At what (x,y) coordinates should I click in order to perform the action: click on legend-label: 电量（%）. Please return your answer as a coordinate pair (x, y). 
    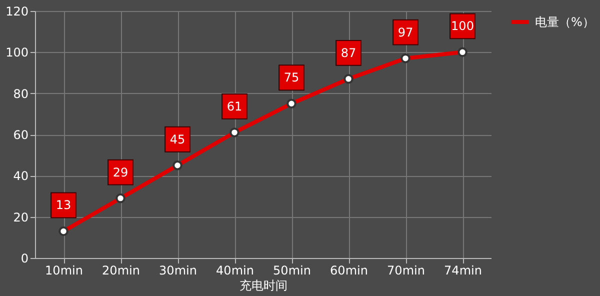
    Looking at the image, I should click on (564, 22).